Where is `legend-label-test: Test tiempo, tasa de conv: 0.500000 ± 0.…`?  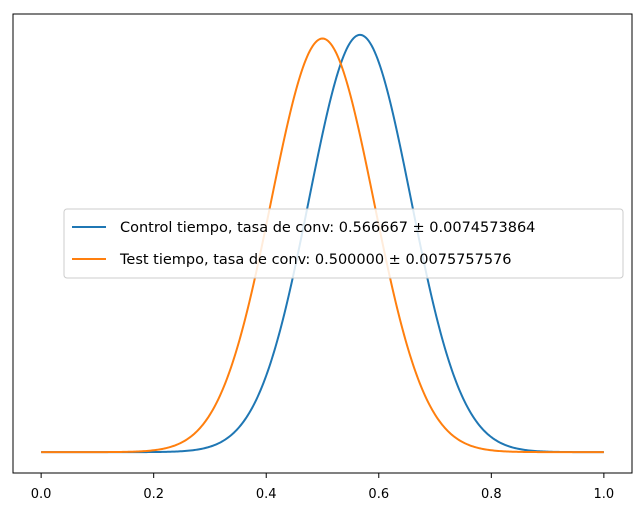
legend-label-test: Test tiempo, tasa de conv: 0.500000 ± 0.… is located at coordinates (315, 260).